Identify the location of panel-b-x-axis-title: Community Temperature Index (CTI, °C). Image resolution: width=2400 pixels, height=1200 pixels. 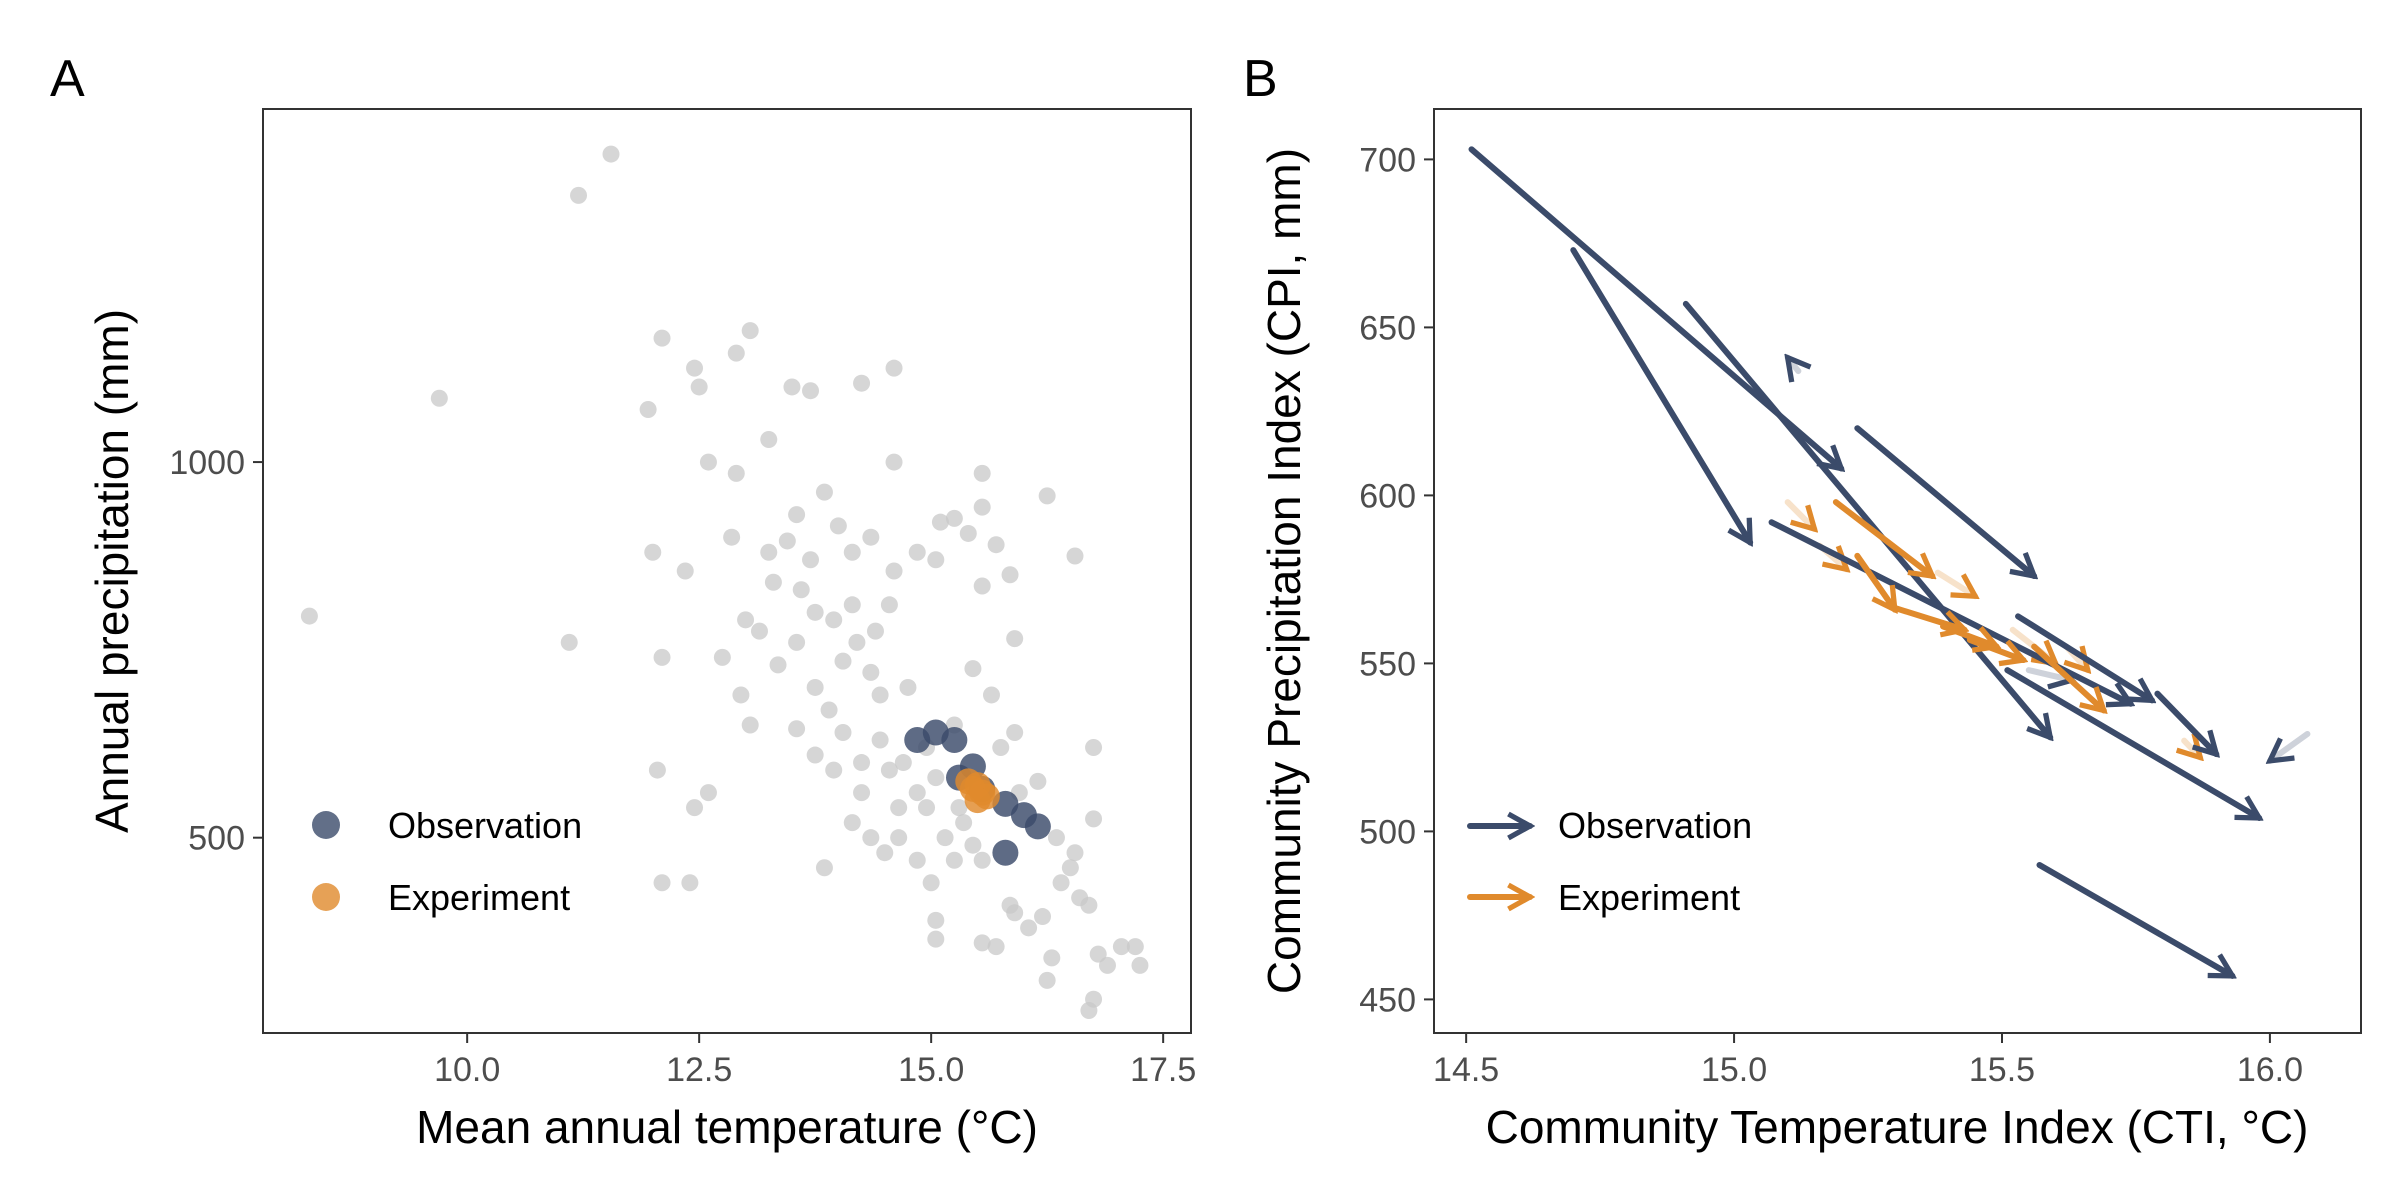
(1897, 1127).